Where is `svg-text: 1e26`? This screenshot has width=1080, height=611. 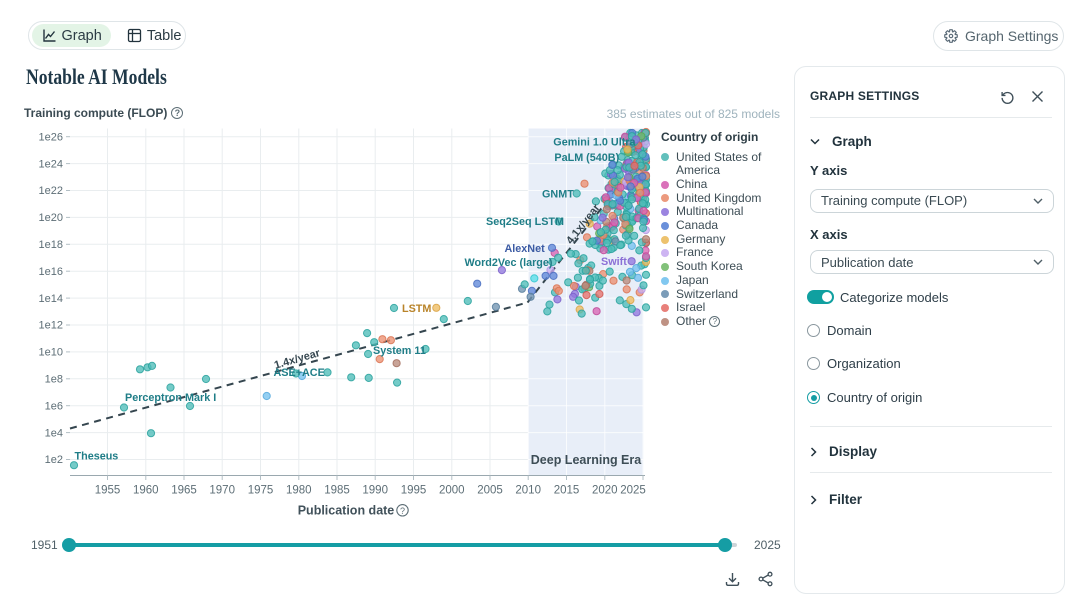
svg-text: 1e26 is located at coordinates (51, 137).